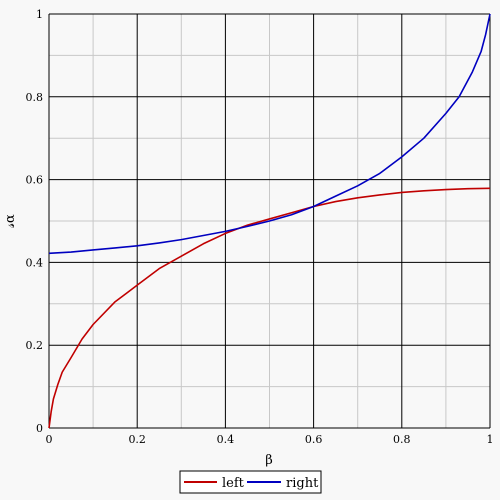 The image size is (500, 500). I want to click on y-axis-label: 𝓈α, so click(10, 221).